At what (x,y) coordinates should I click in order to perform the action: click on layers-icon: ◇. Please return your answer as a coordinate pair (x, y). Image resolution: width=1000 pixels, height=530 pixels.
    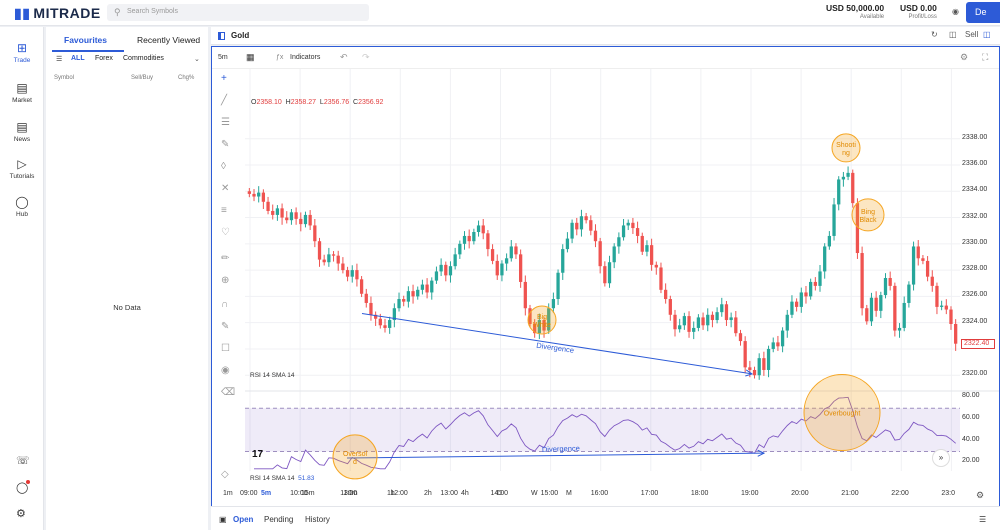
    Looking at the image, I should click on (225, 474).